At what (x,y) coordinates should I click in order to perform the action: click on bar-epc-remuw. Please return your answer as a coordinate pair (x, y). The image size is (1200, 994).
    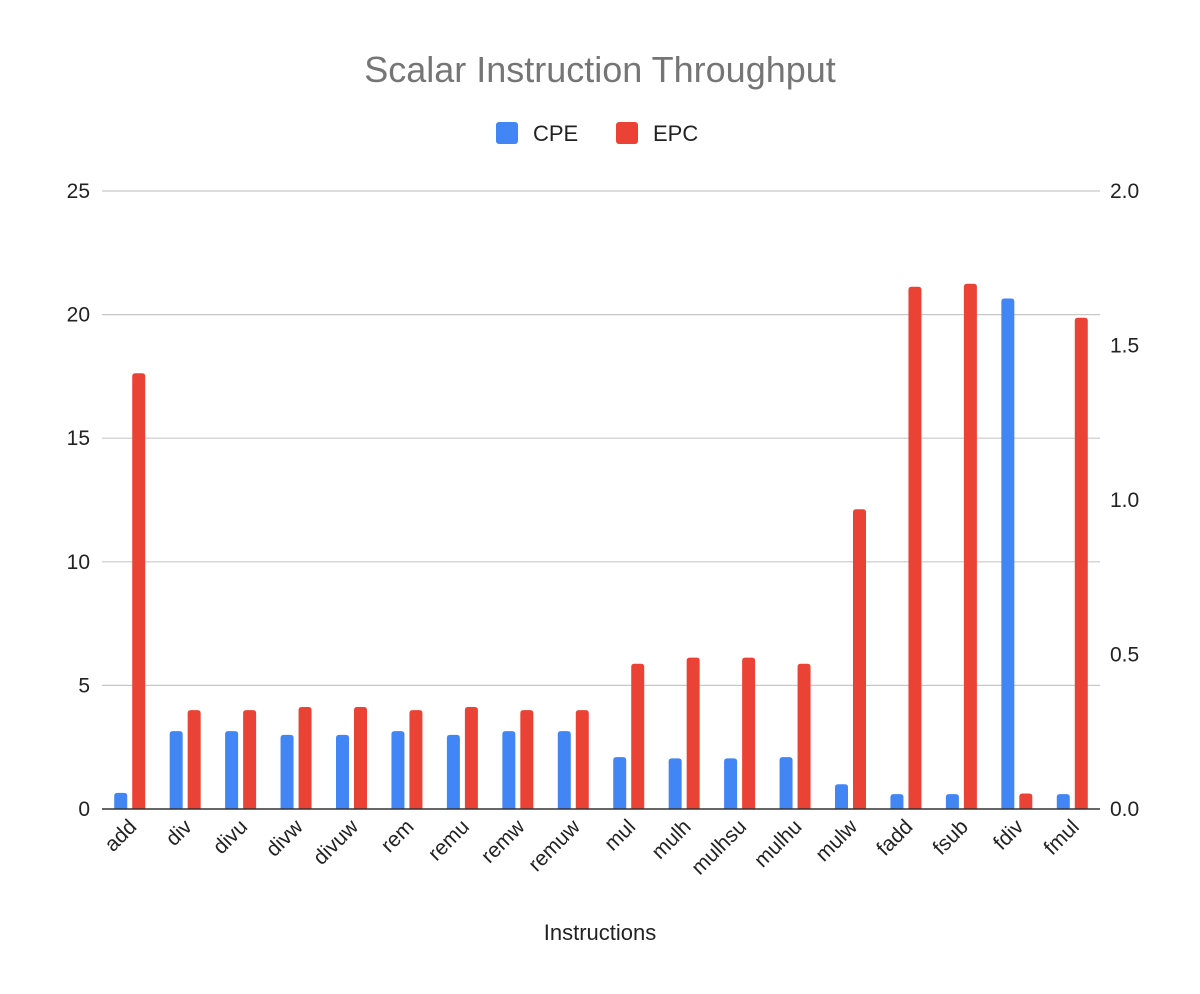
    Looking at the image, I should click on (582, 759).